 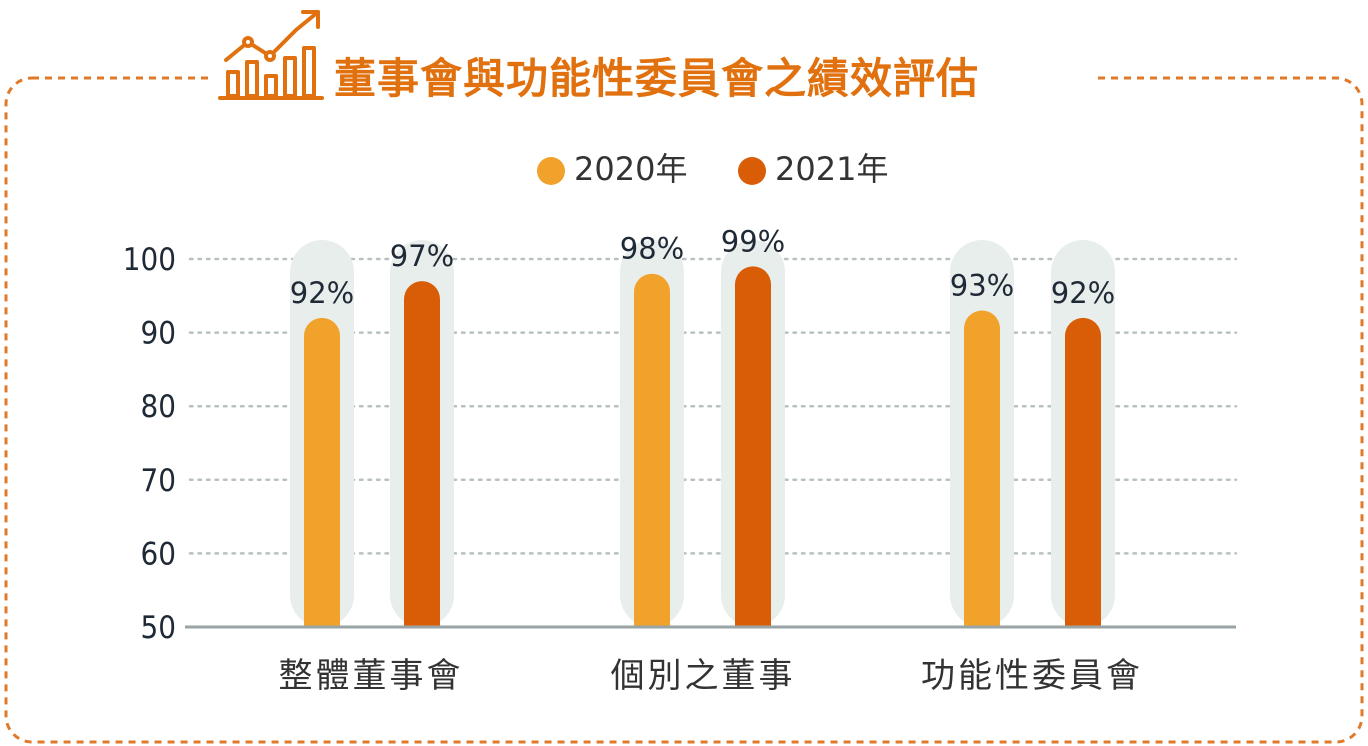 What do you see at coordinates (656, 78) in the screenshot?
I see `chart-title: 董事會與功能性委員會之績效評估` at bounding box center [656, 78].